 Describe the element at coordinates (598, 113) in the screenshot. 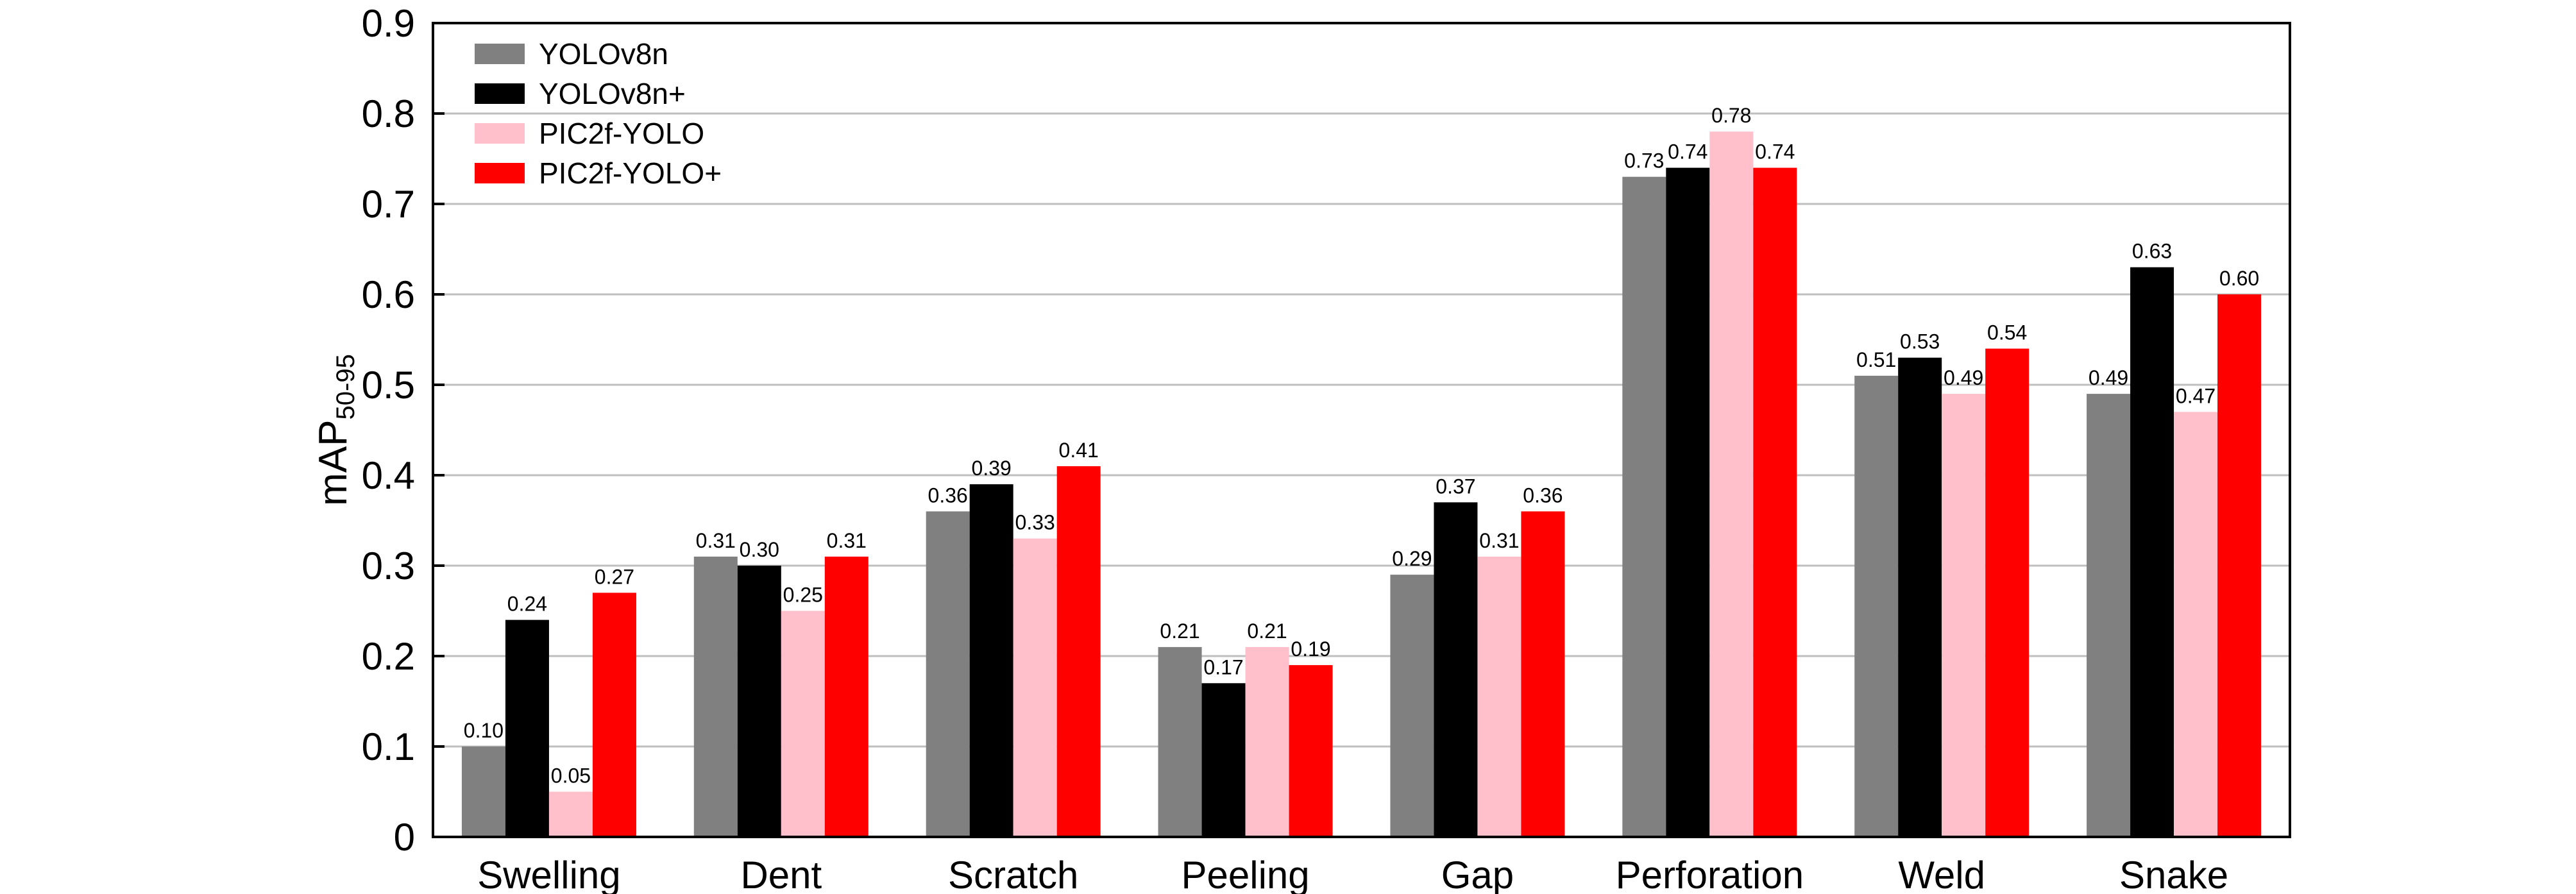

I see `legend: YOLOv8n YOLOv8n+ PIC2f-YOLO PIC2f-YOLO+` at that location.